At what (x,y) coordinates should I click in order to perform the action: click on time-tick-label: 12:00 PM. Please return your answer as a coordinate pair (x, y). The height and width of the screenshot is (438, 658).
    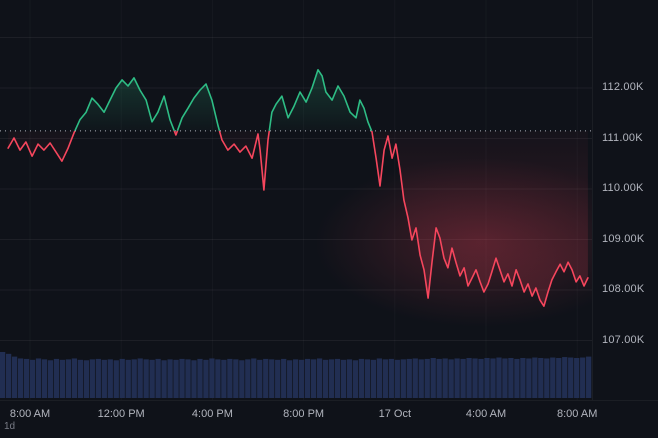
    Looking at the image, I should click on (121, 414).